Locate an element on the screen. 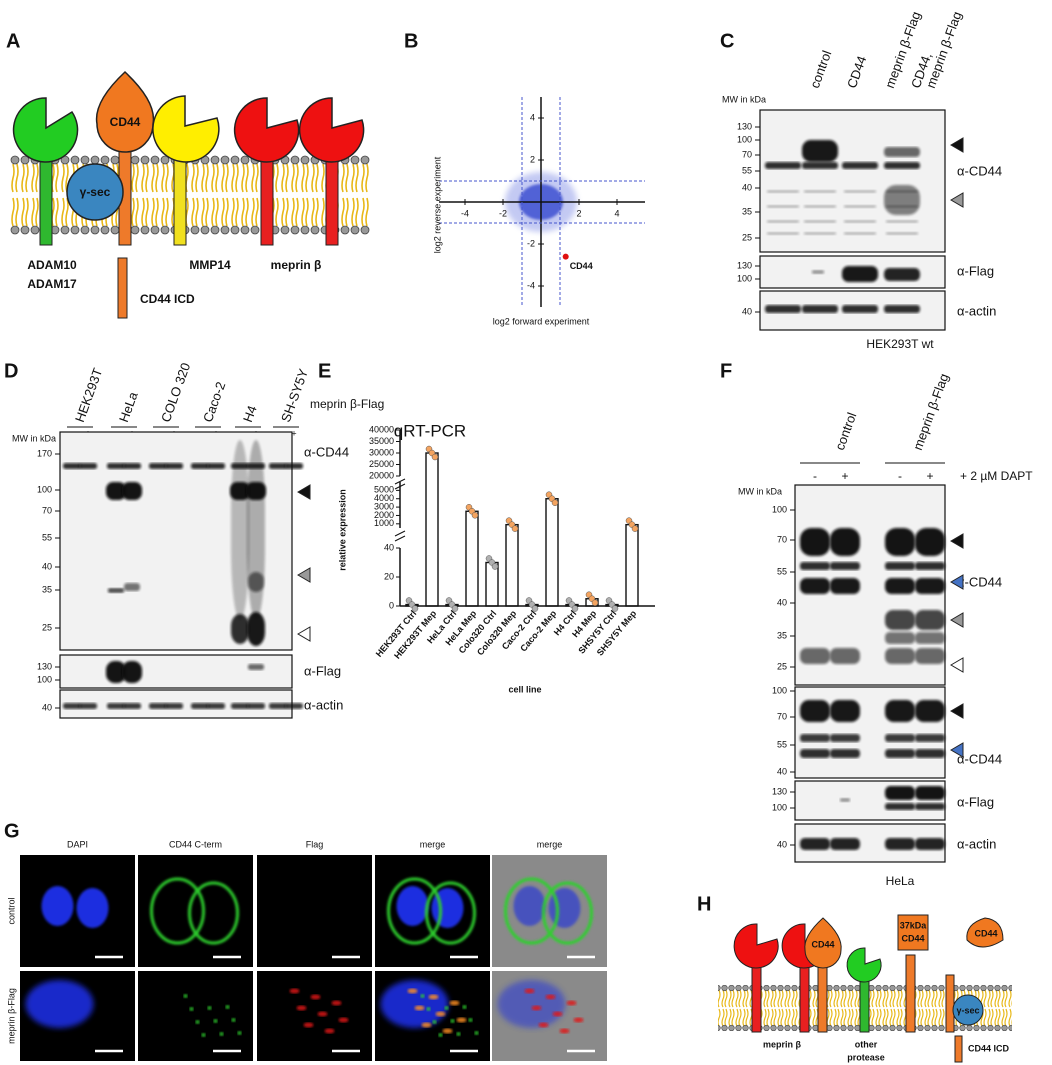 This screenshot has width=1052, height=1065. micrograph is located at coordinates (195, 911).